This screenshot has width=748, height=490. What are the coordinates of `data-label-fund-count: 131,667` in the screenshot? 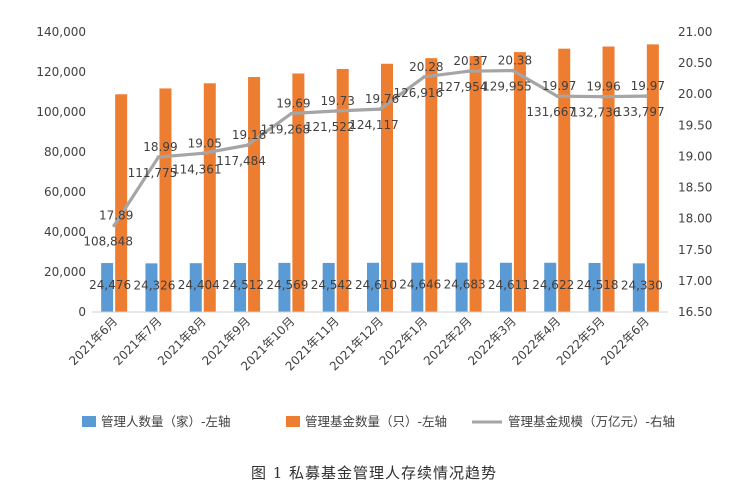 It's located at (551, 112).